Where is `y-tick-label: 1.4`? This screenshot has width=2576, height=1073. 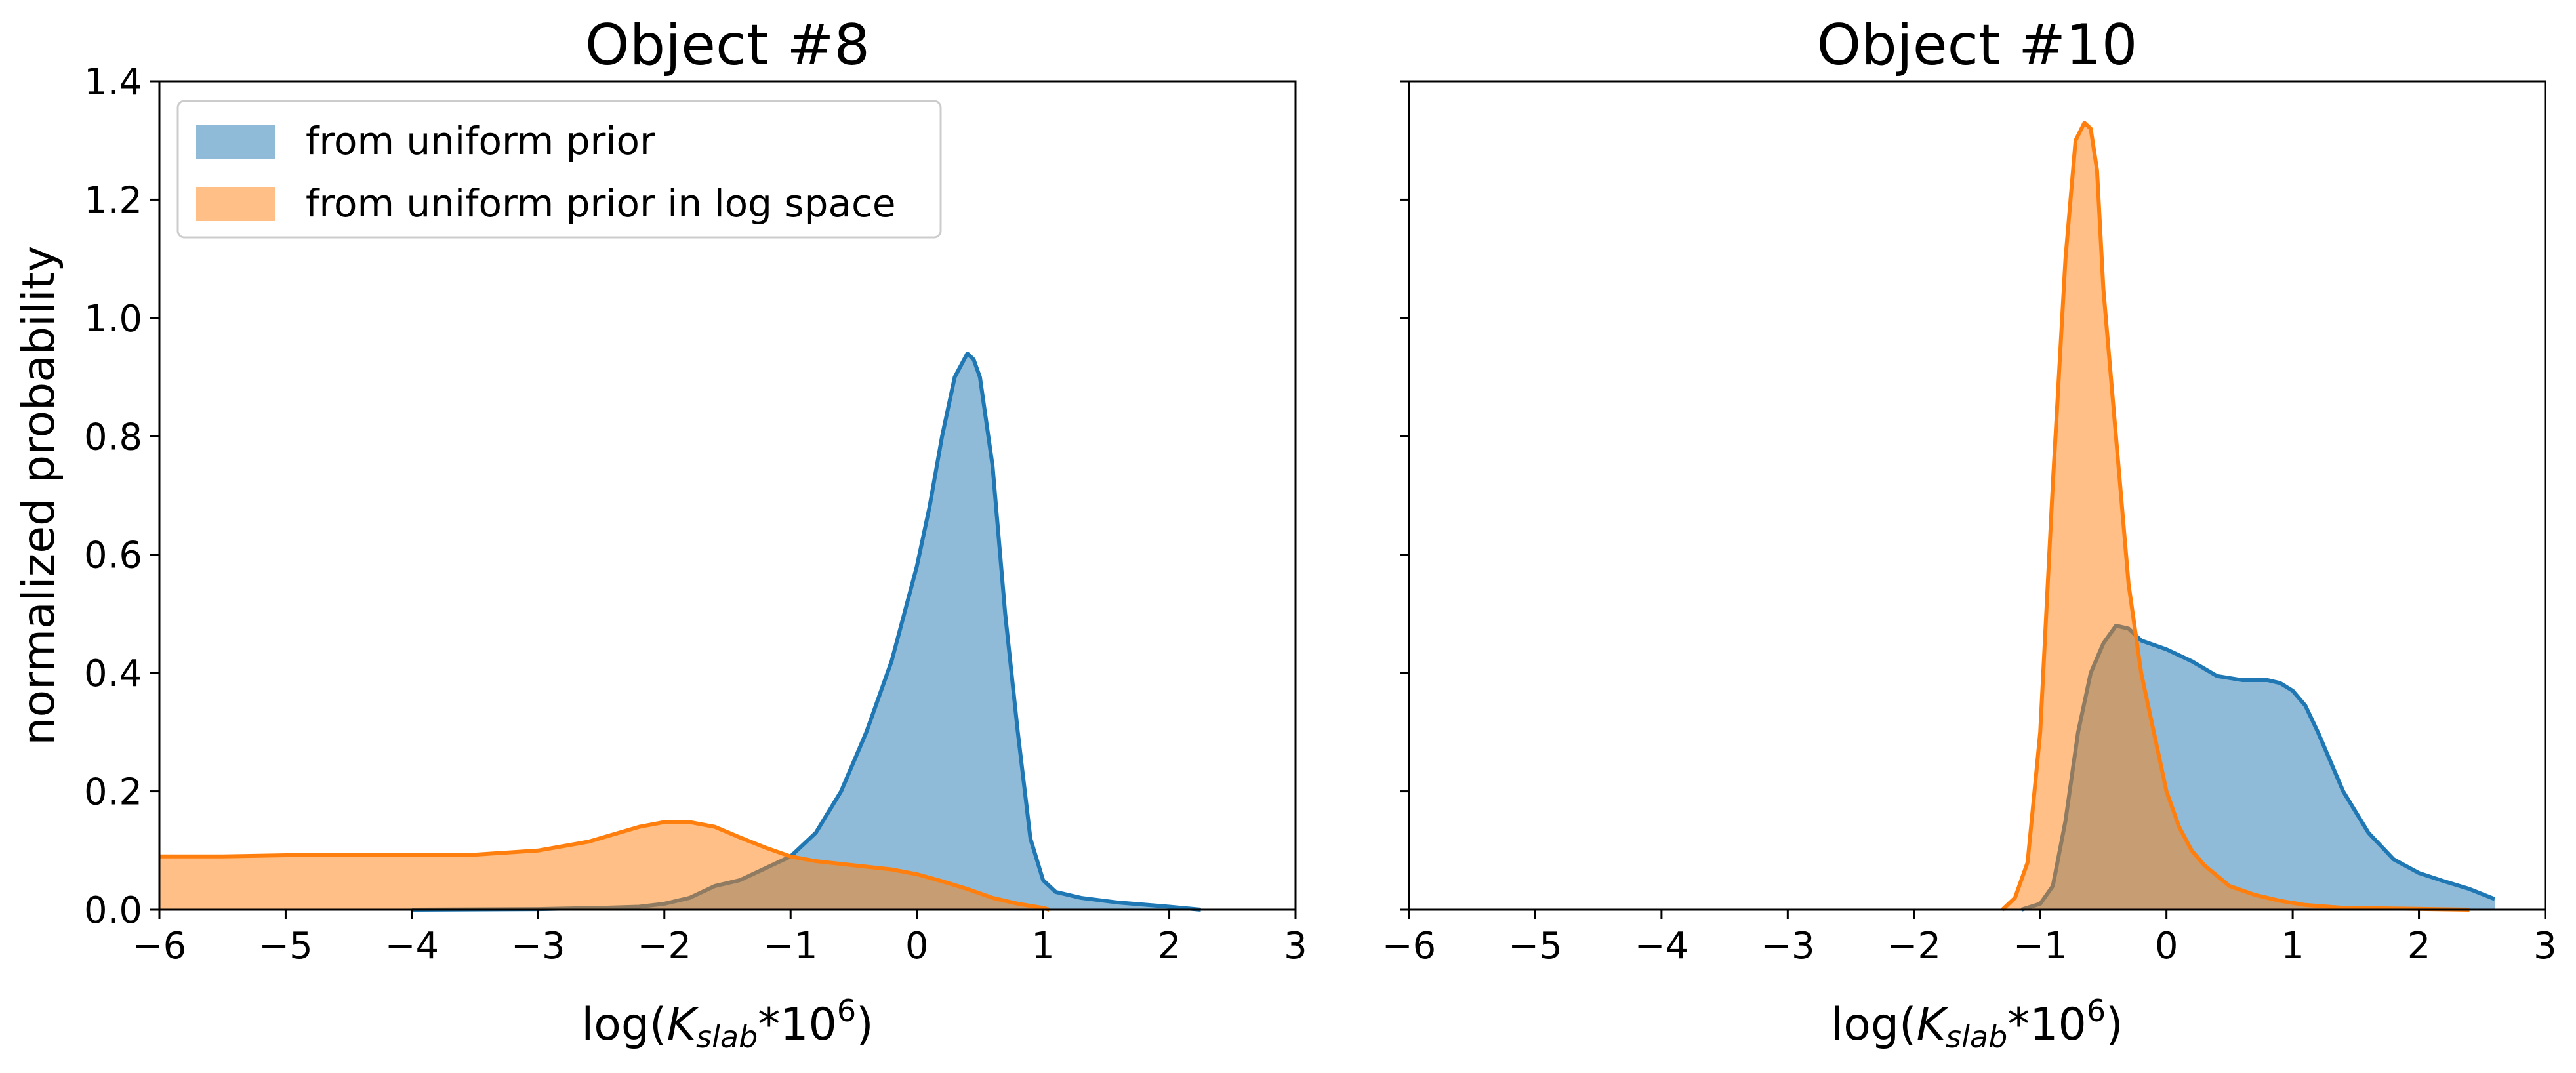
y-tick-label: 1.4 is located at coordinates (113, 82).